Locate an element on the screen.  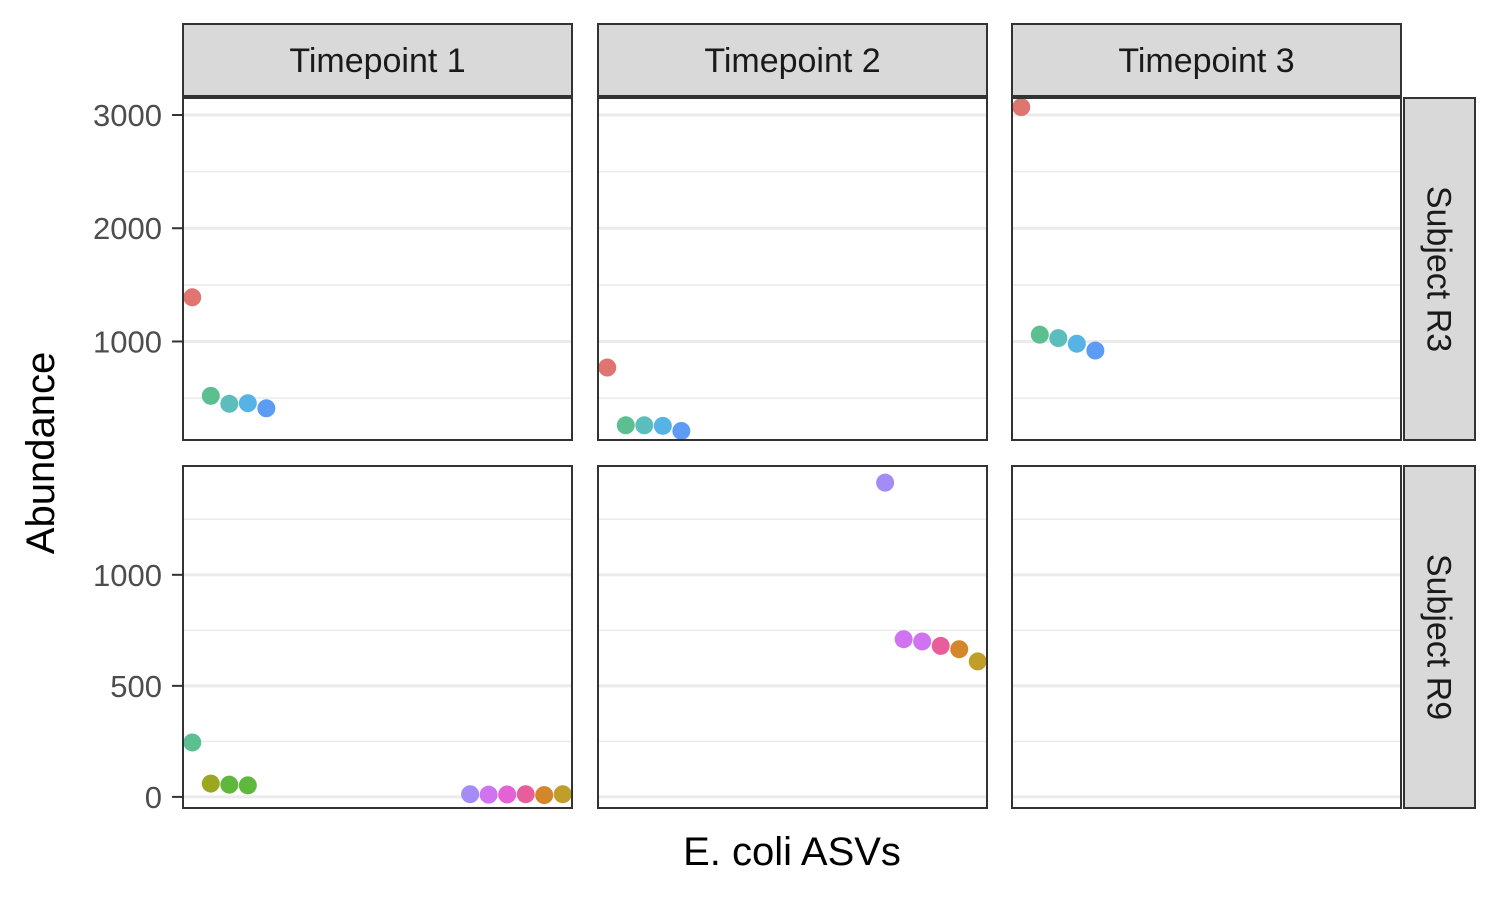
strip-label-timepoint-2: Timepoint 2 is located at coordinates (792, 61).